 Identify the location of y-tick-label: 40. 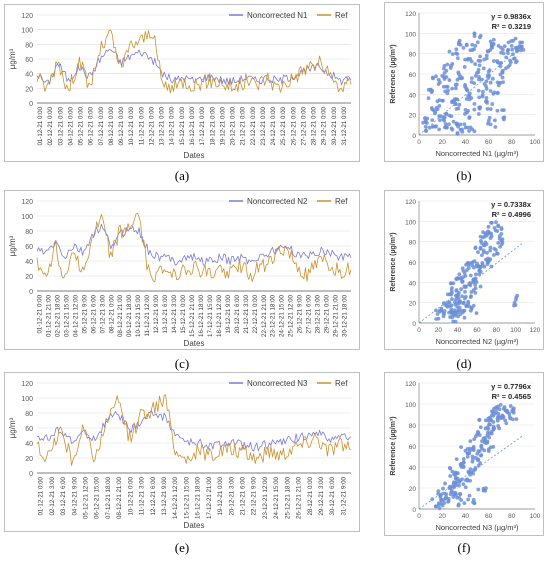
(29, 75).